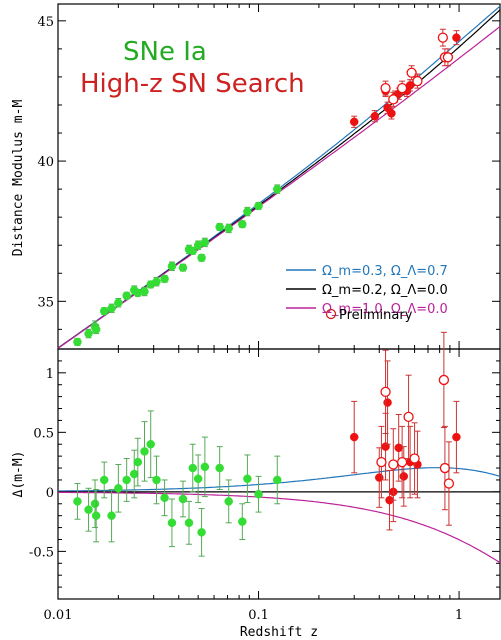  What do you see at coordinates (45, 162) in the screenshot?
I see `top-y-tick-label: 40` at bounding box center [45, 162].